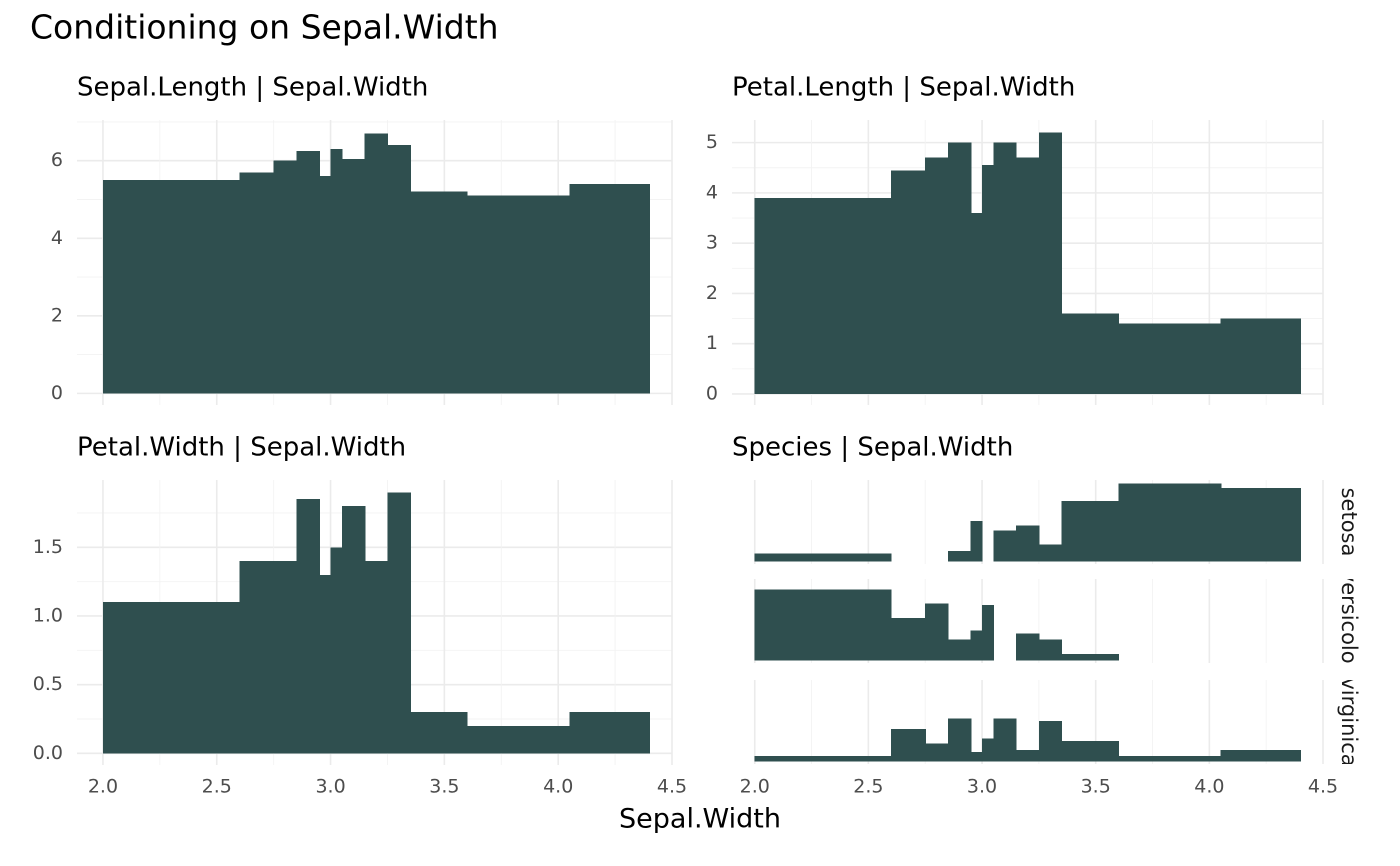  What do you see at coordinates (252, 88) in the screenshot?
I see `panel-title: Sepal.Length | Sepal.Width` at bounding box center [252, 88].